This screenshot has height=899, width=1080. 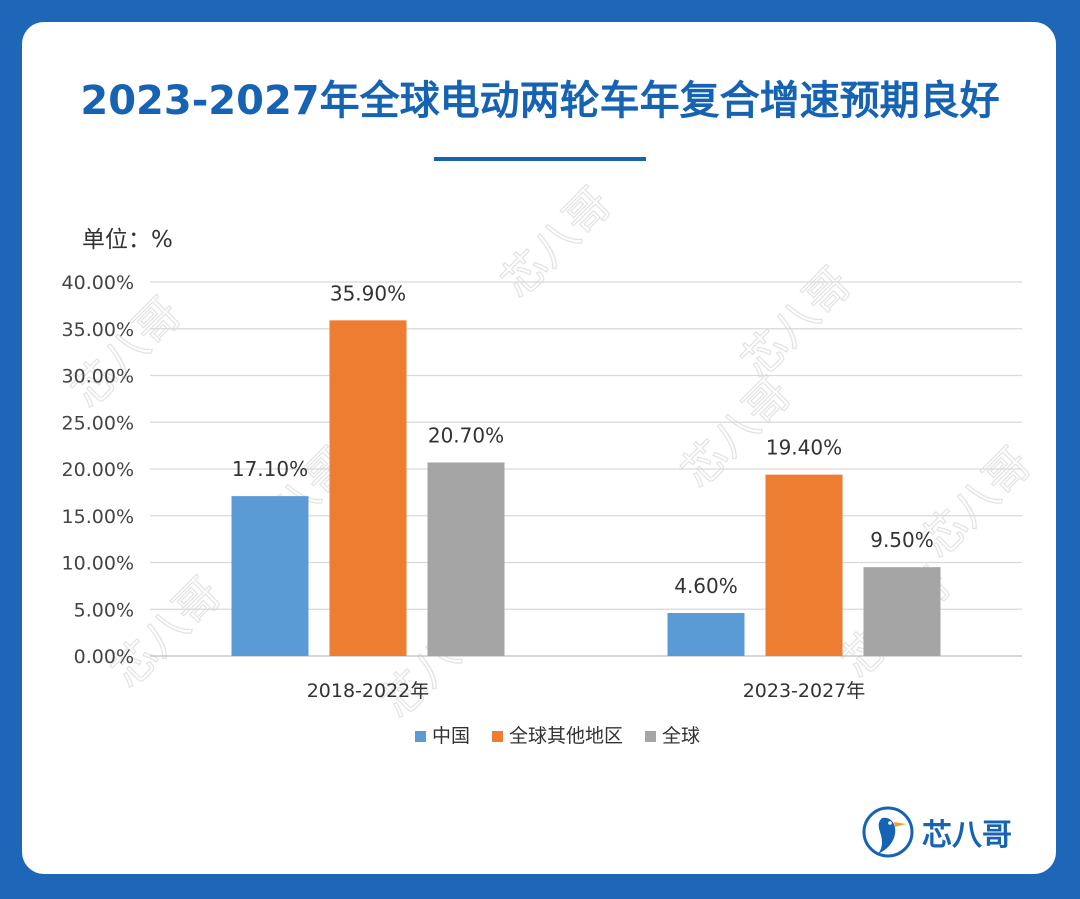 I want to click on legend-label: 中国, so click(x=451, y=736).